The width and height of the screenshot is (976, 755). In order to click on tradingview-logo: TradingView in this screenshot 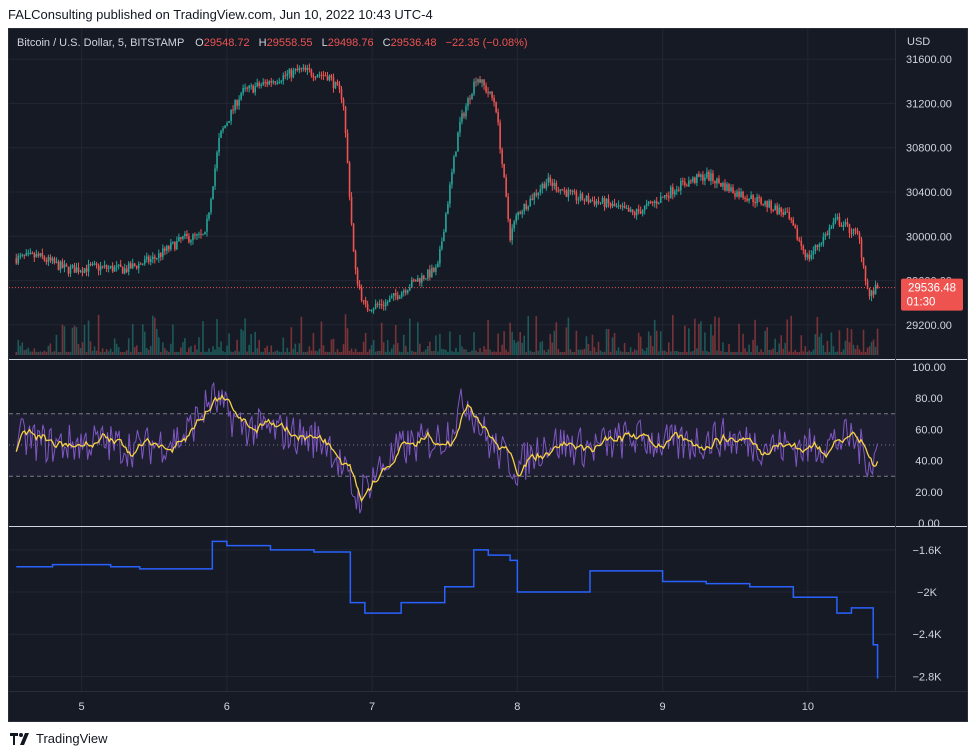, I will do `click(59, 738)`.